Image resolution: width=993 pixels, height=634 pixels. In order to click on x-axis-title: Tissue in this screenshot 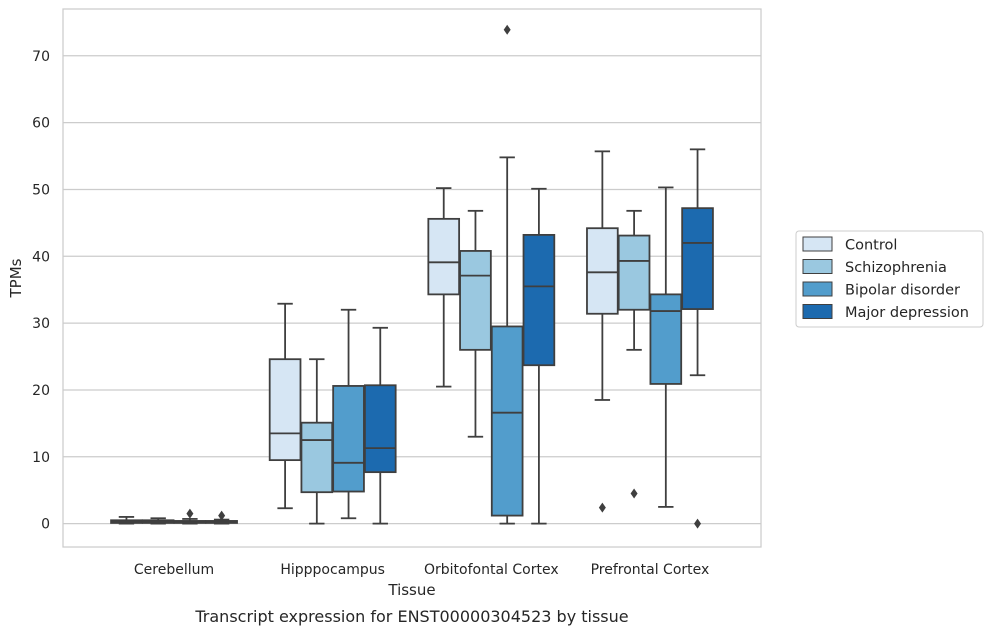, I will do `click(411, 590)`.